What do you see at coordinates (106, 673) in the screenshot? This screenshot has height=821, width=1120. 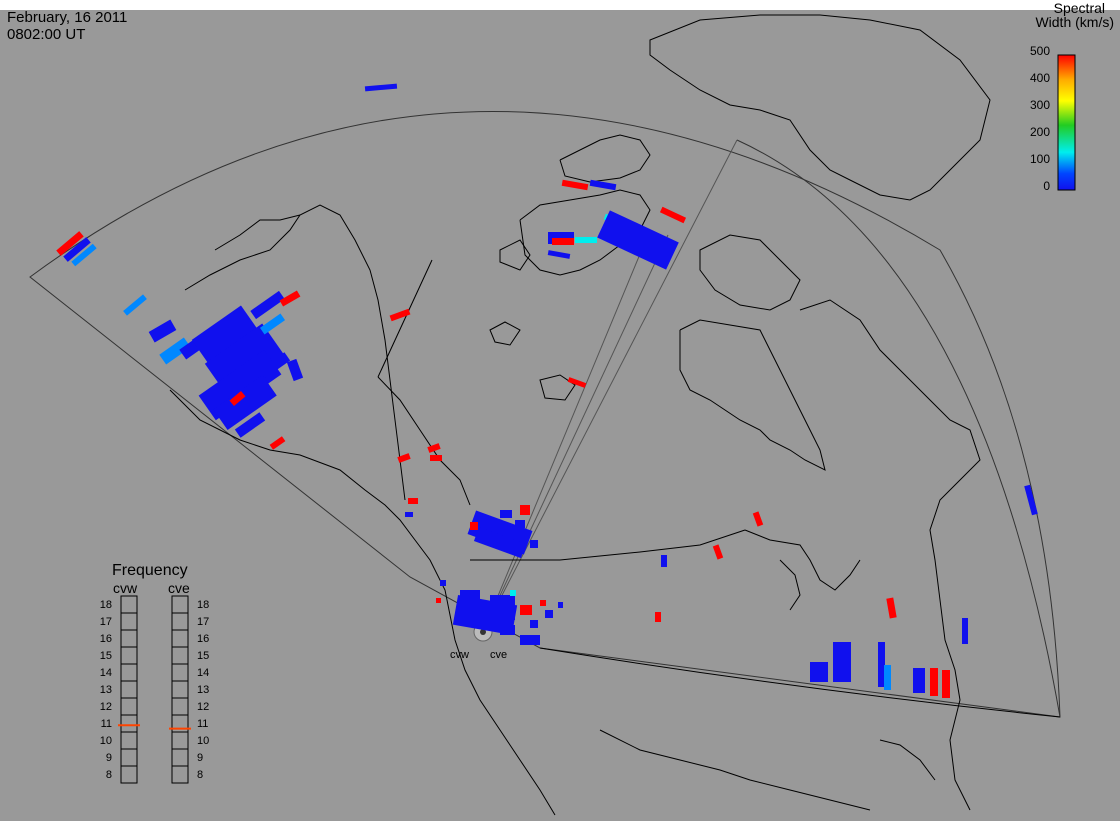 I see `frequency-tick-left: 14` at bounding box center [106, 673].